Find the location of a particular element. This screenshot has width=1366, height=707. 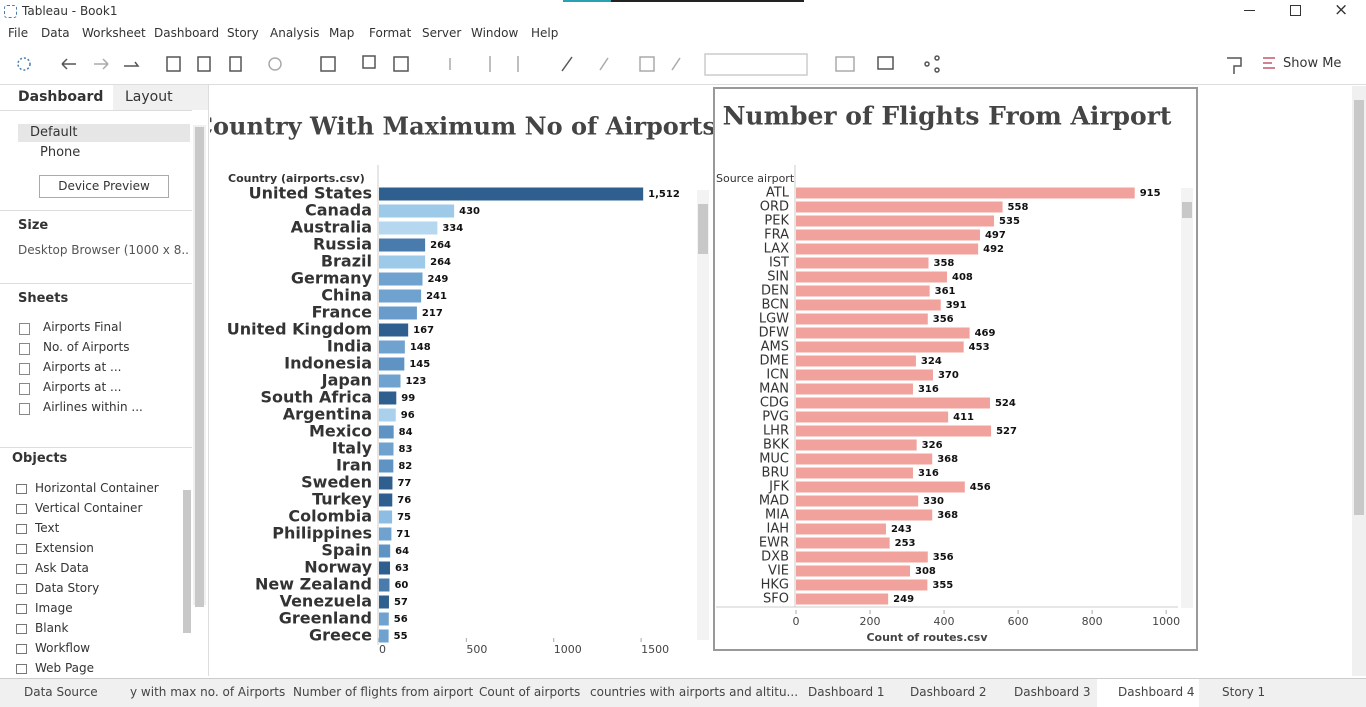

sheet-tab: Dashboard 3 is located at coordinates (1052, 692).